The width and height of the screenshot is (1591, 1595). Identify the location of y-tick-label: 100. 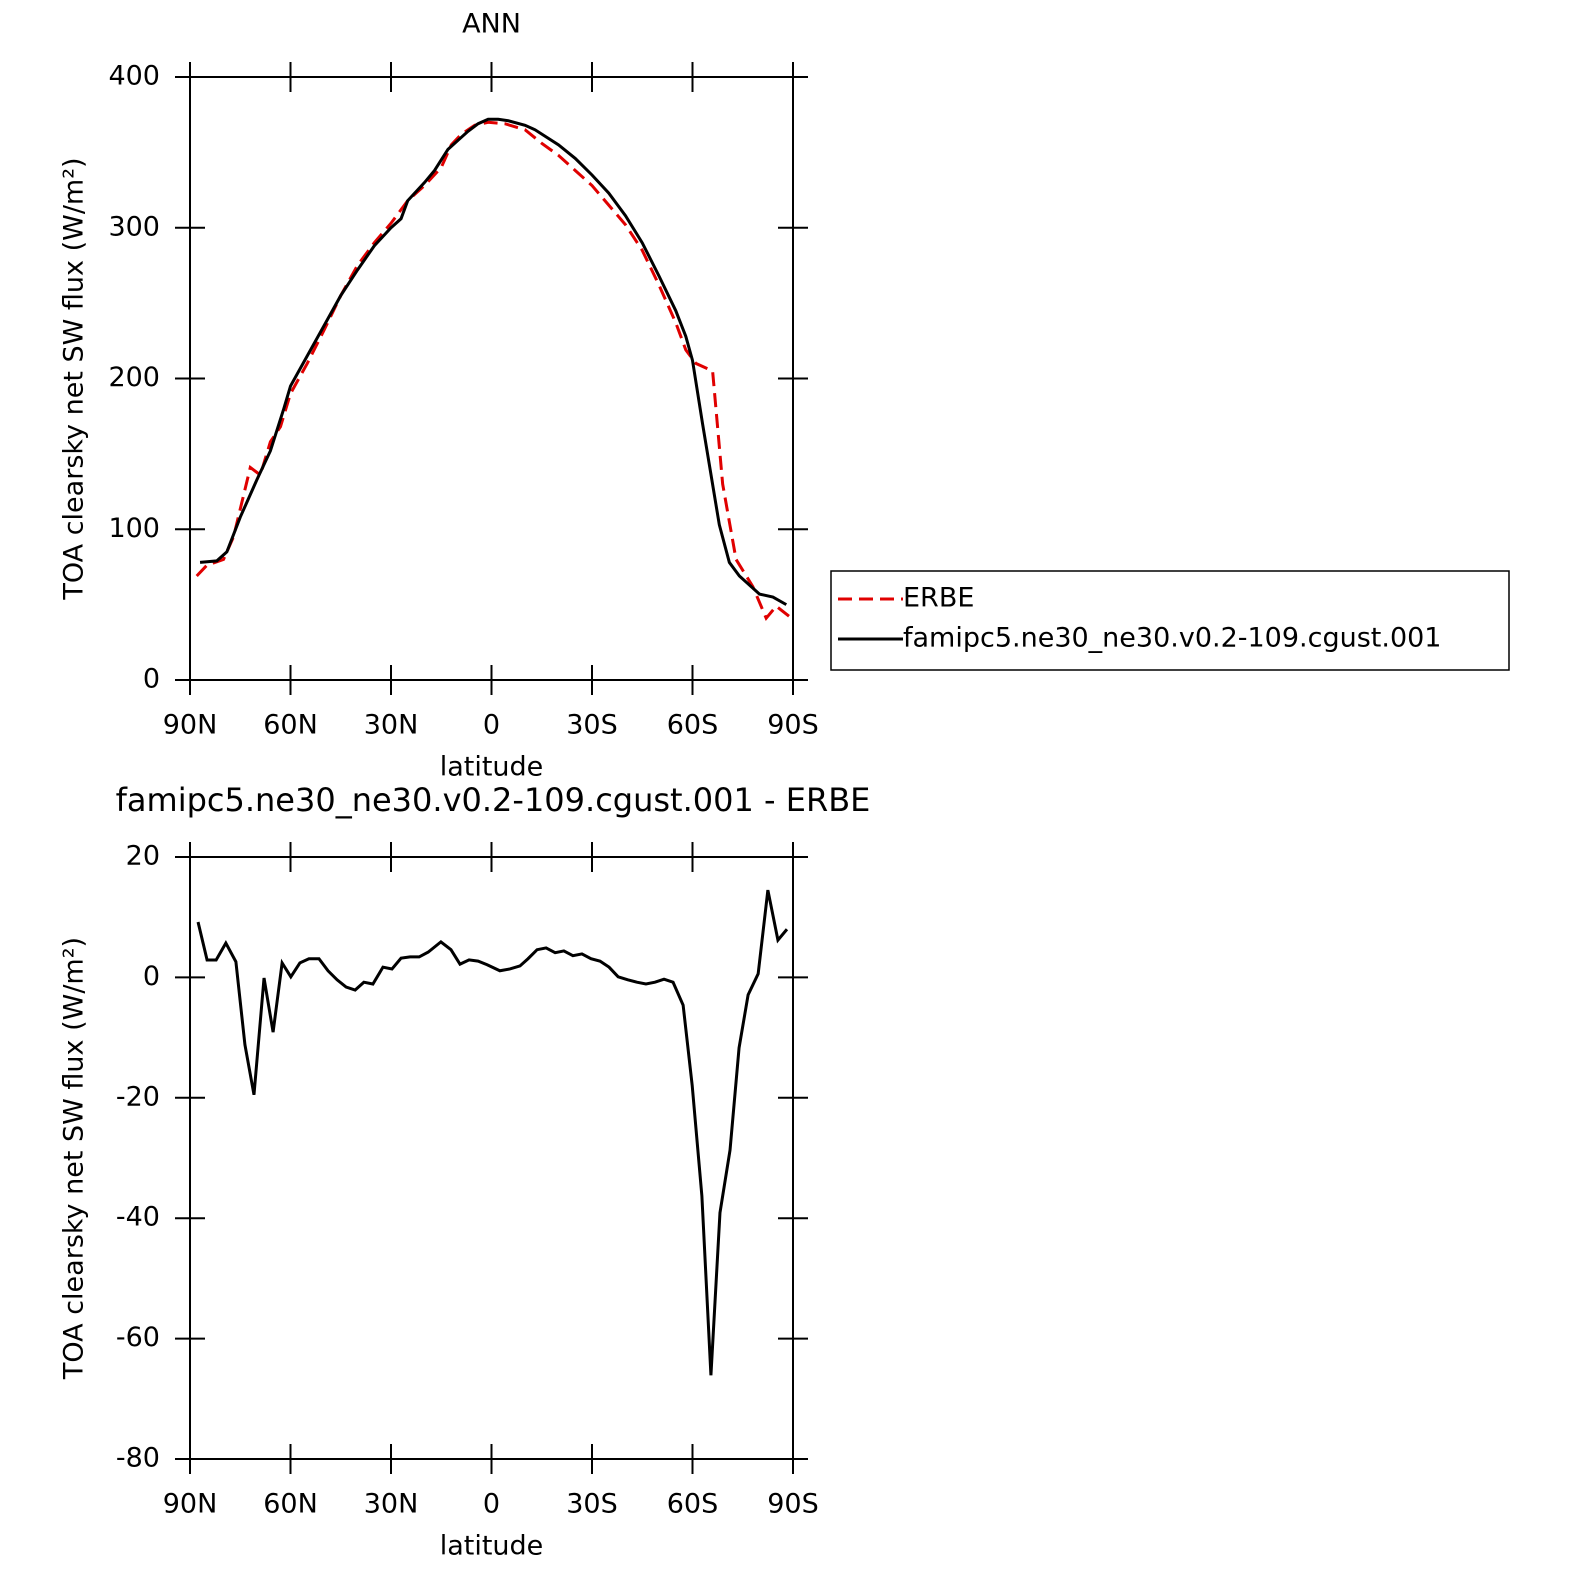
(134, 528).